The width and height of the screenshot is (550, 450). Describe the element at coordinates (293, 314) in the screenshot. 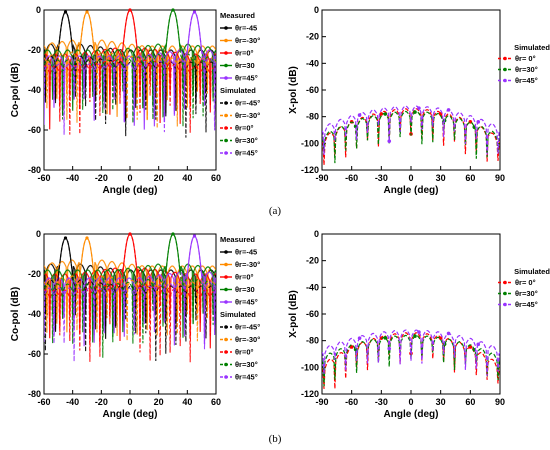

I see `y-axis-label: X-pol (dB)` at that location.